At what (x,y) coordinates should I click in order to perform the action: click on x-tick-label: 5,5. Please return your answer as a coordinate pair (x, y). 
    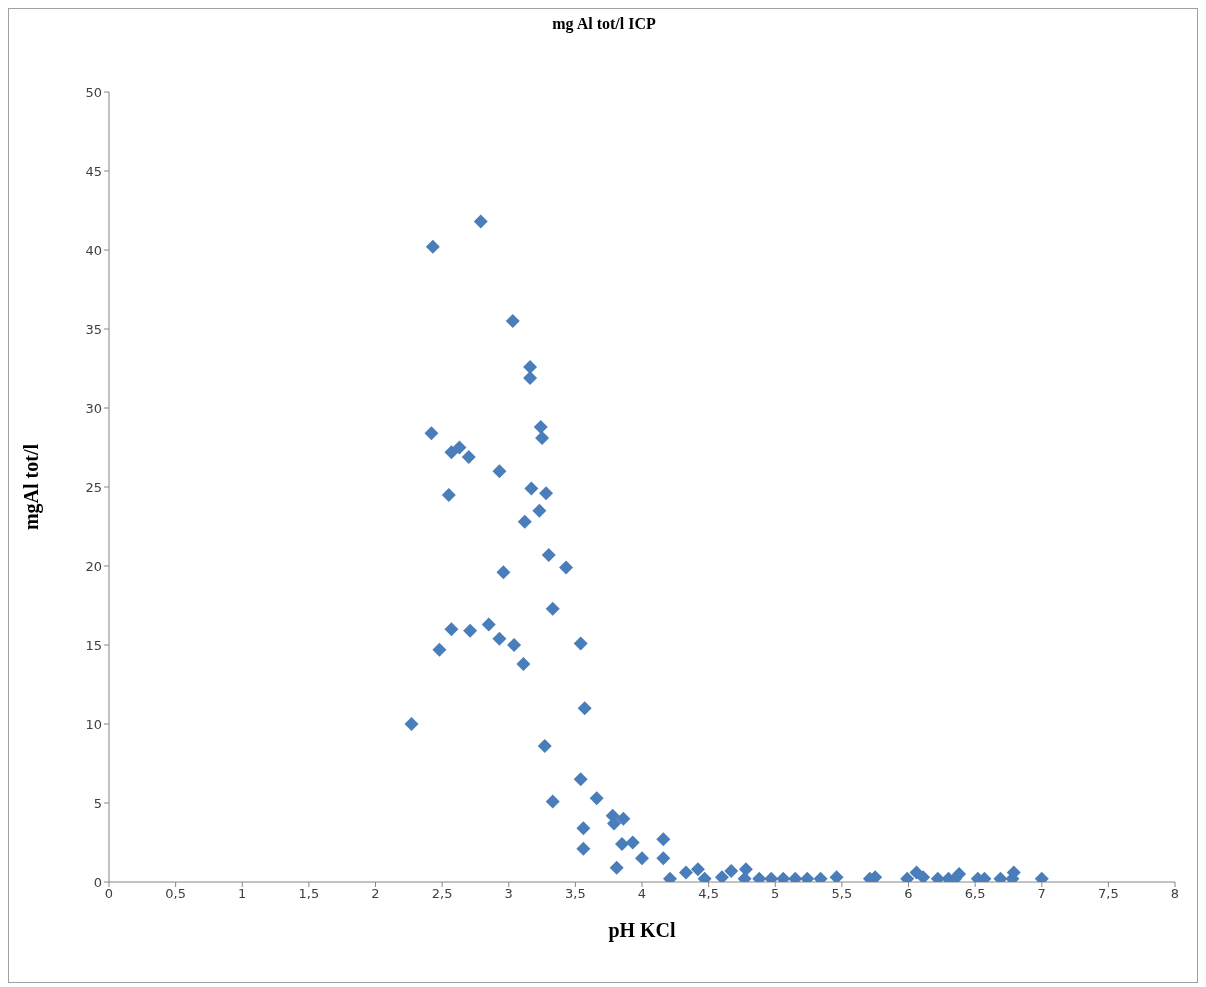
    Looking at the image, I should click on (842, 894).